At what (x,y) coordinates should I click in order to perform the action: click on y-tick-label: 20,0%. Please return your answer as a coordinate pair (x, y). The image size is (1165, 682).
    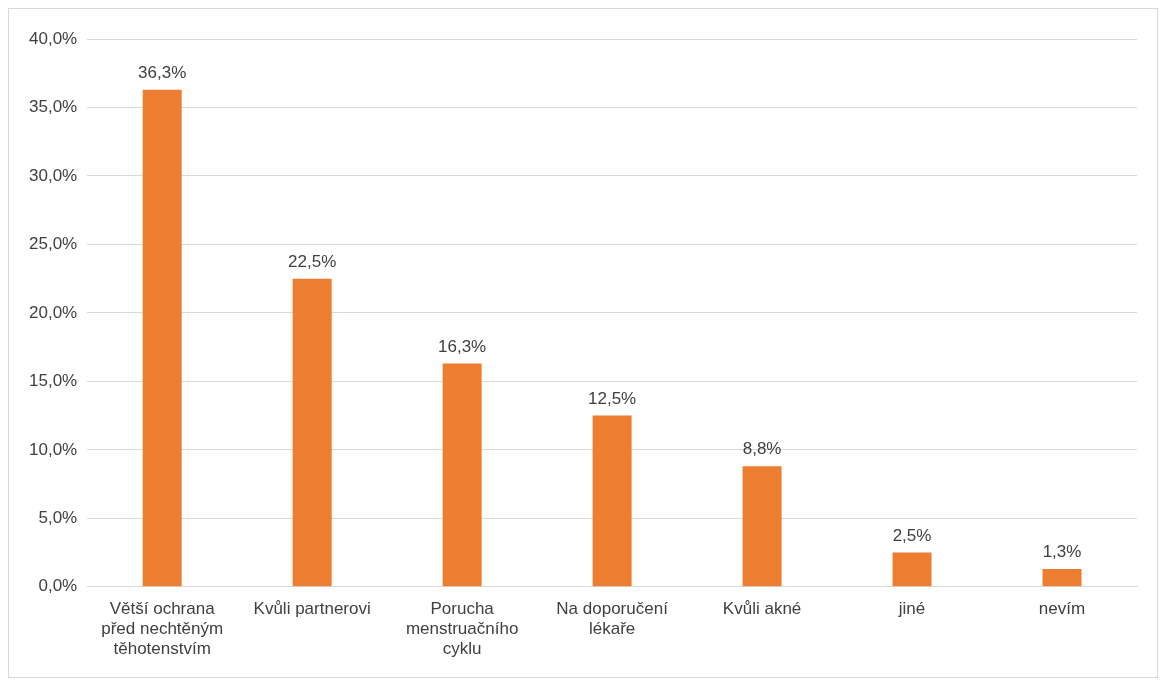
    Looking at the image, I should click on (53, 312).